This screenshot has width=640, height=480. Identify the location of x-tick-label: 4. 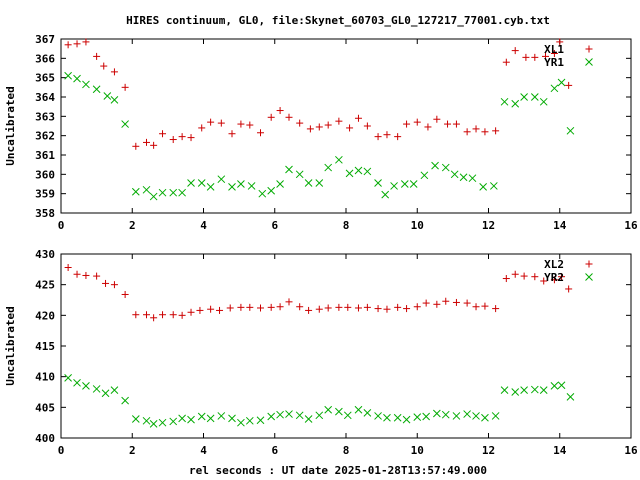
(203, 450).